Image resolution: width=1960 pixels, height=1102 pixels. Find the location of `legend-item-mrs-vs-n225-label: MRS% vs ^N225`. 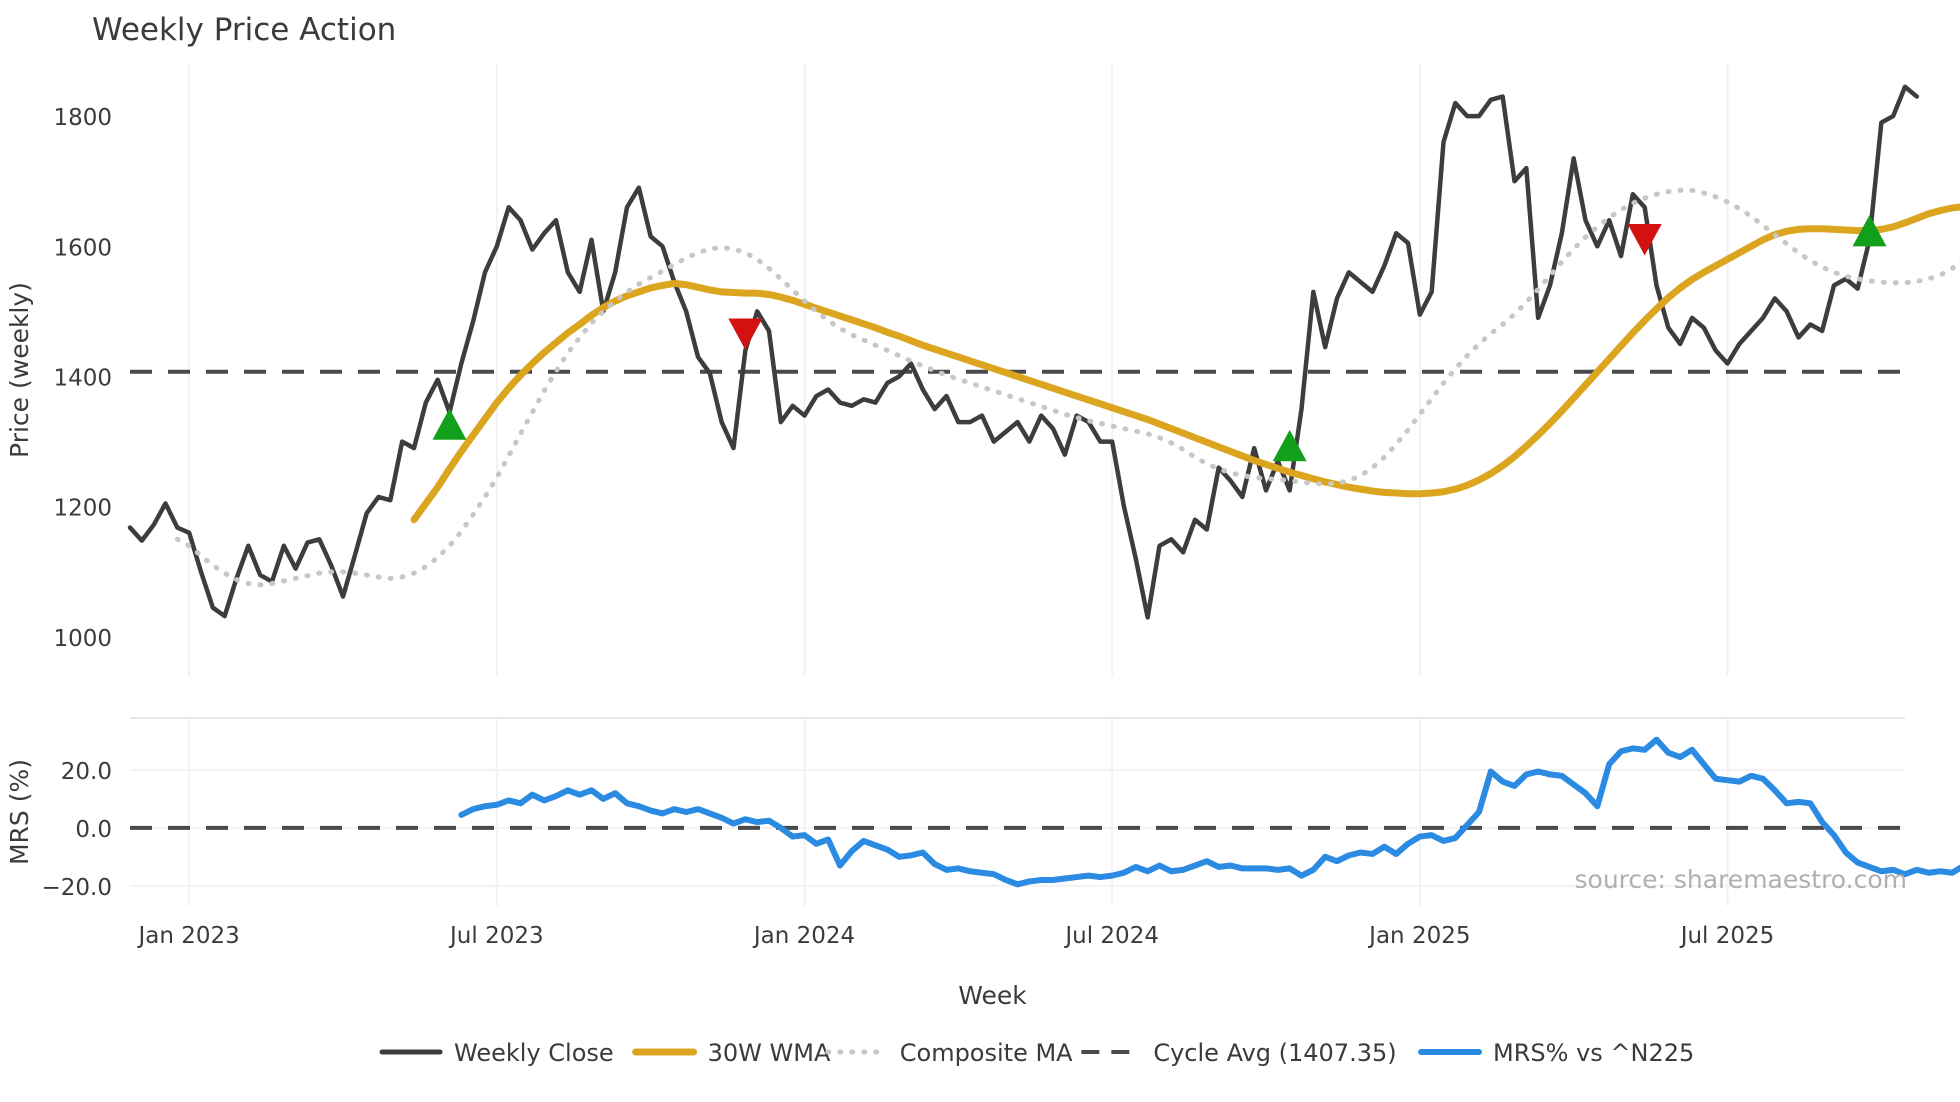

legend-item-mrs-vs-n225-label: MRS% vs ^N225 is located at coordinates (1593, 1053).